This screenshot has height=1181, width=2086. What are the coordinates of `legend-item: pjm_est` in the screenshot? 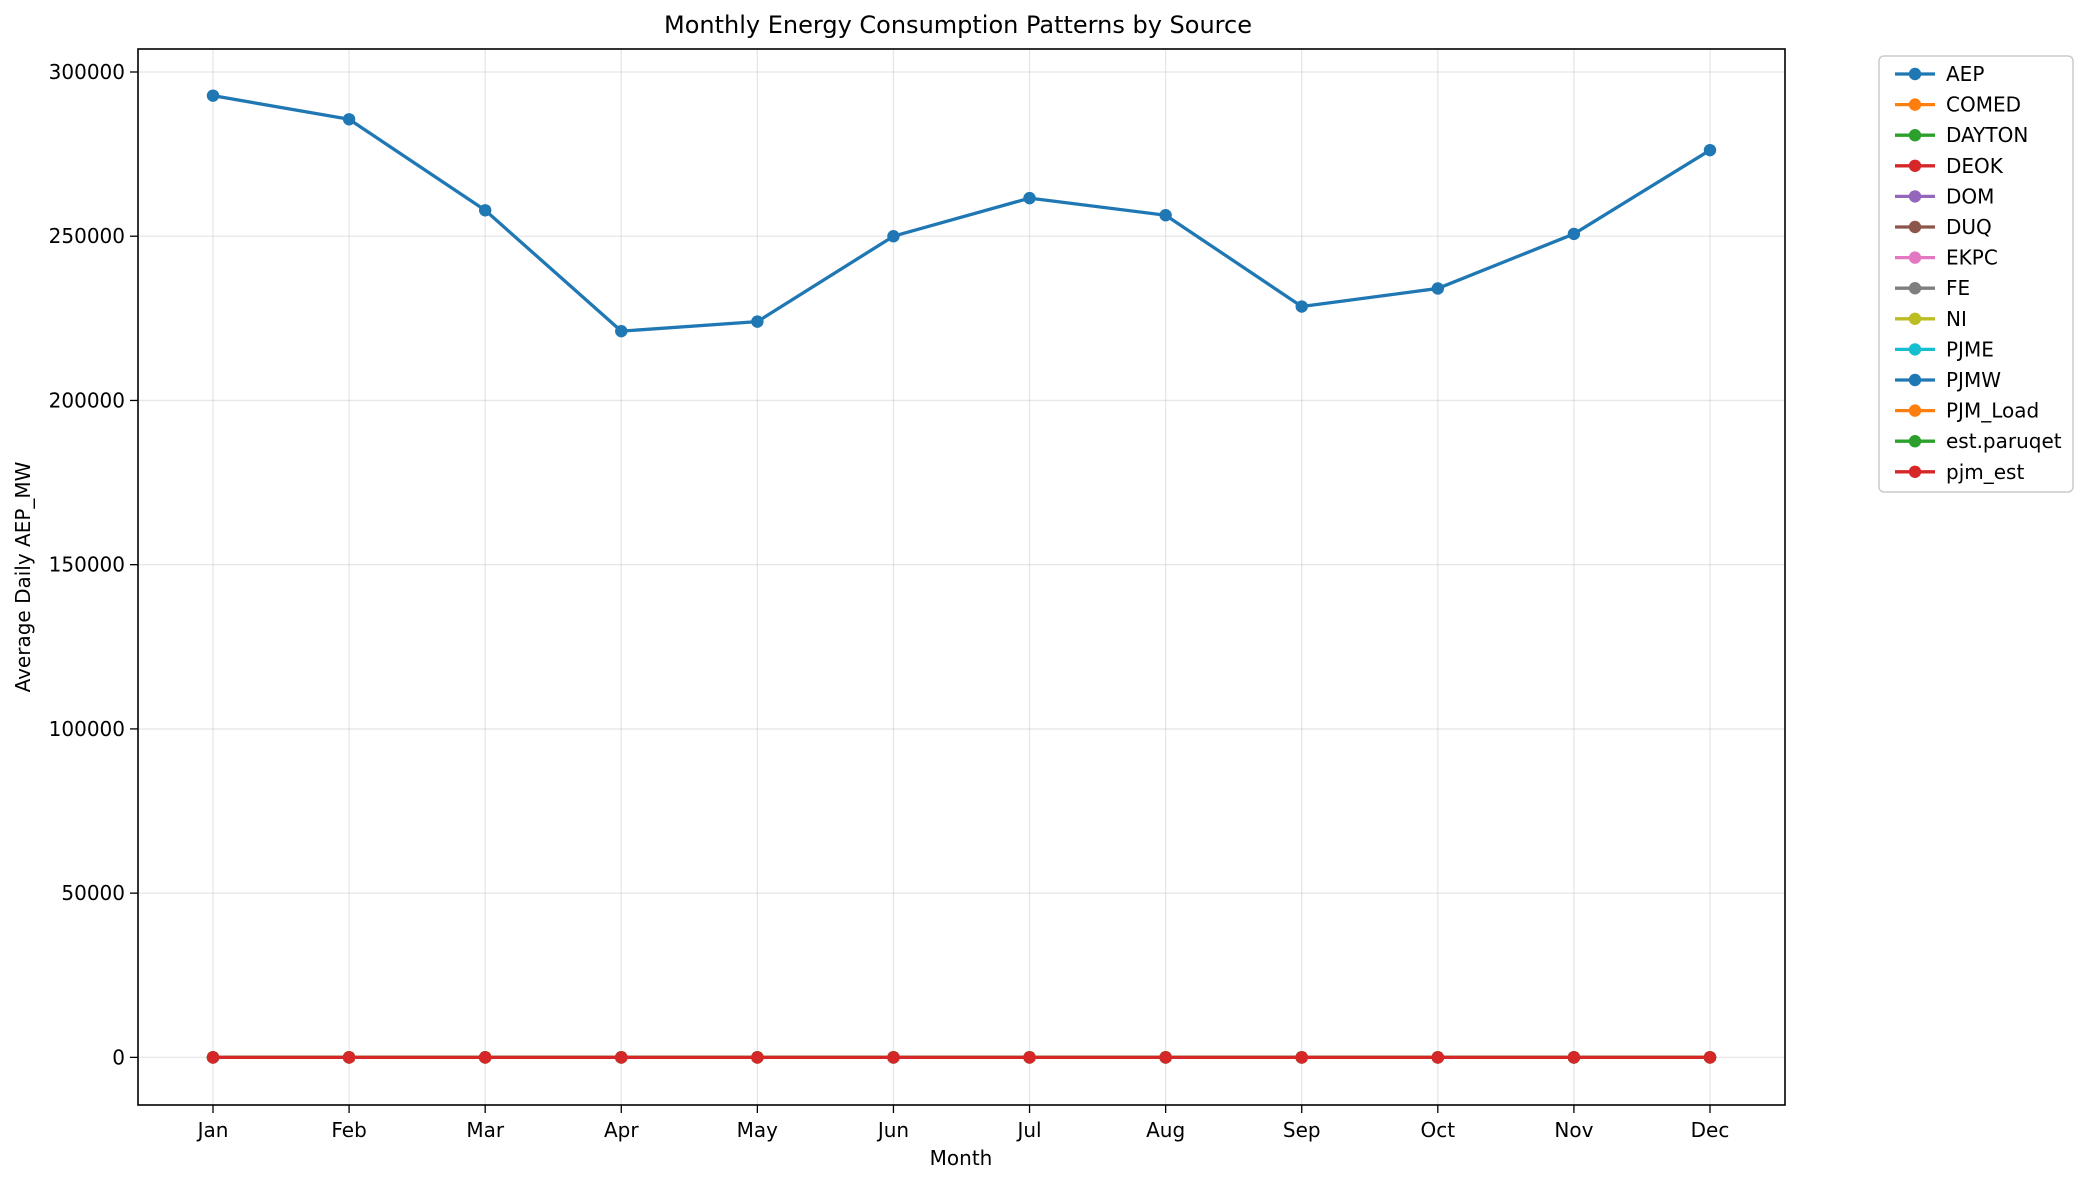 It's located at (1959, 472).